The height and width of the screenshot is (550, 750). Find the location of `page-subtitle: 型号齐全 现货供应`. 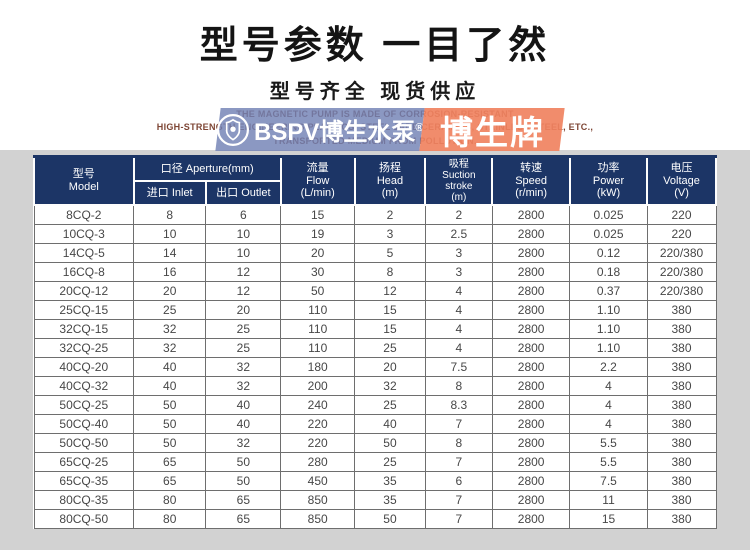

page-subtitle: 型号齐全 现货供应 is located at coordinates (375, 91).